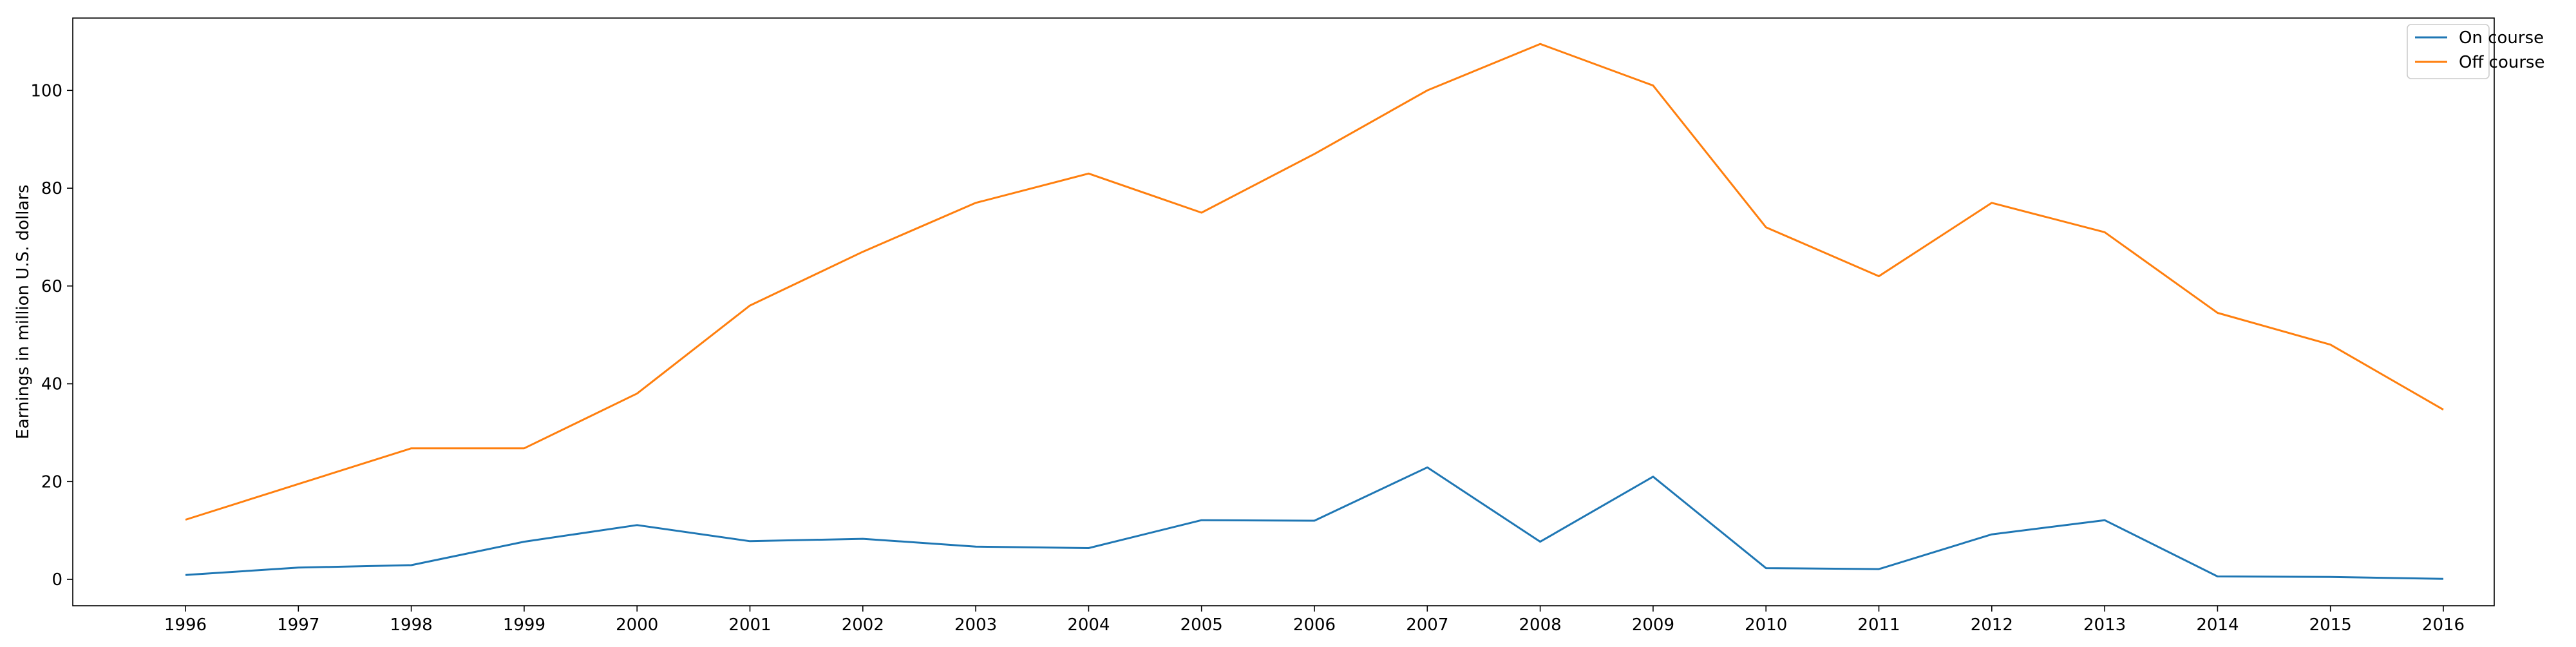 The image size is (2576, 647). Describe the element at coordinates (1427, 625) in the screenshot. I see `x-tick-label: 2007` at that location.